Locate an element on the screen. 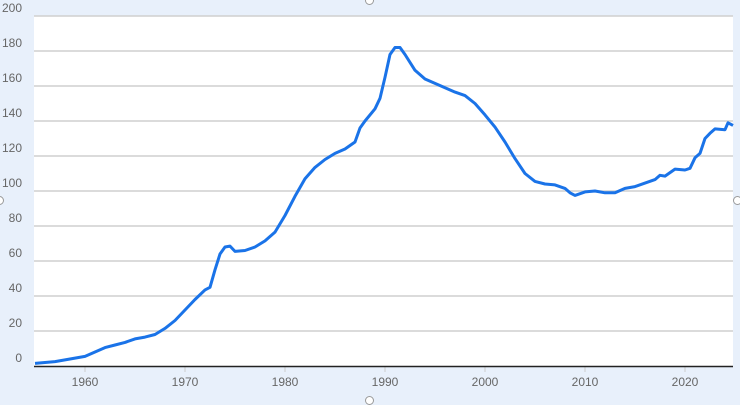  y-tick-label: 20 is located at coordinates (16, 323).